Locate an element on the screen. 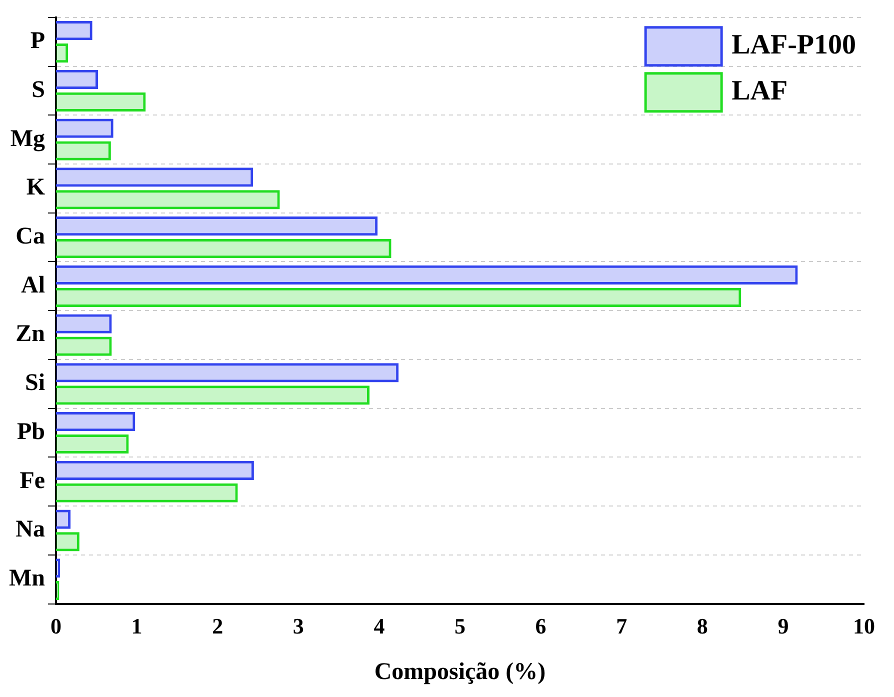  x-tick-label: 2 is located at coordinates (218, 626).